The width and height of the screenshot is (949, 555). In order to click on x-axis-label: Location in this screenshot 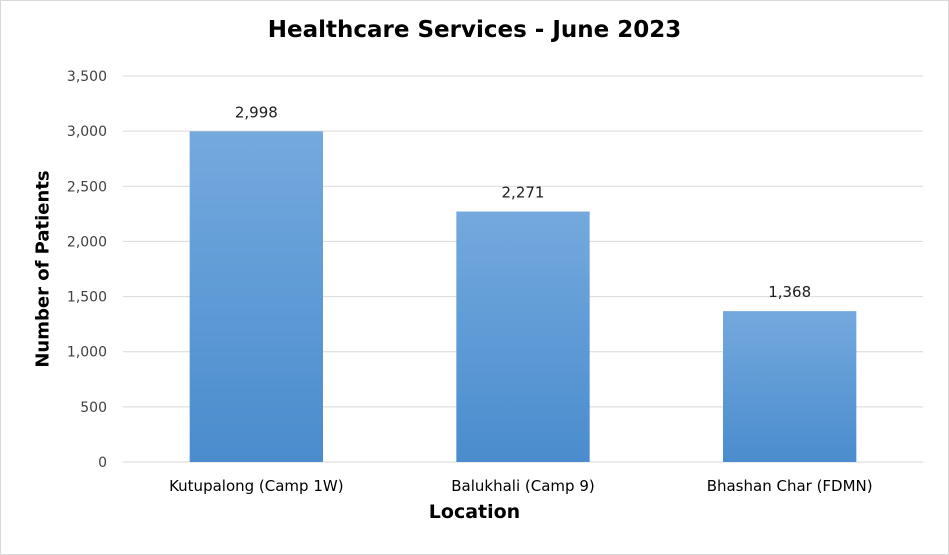, I will do `click(474, 512)`.